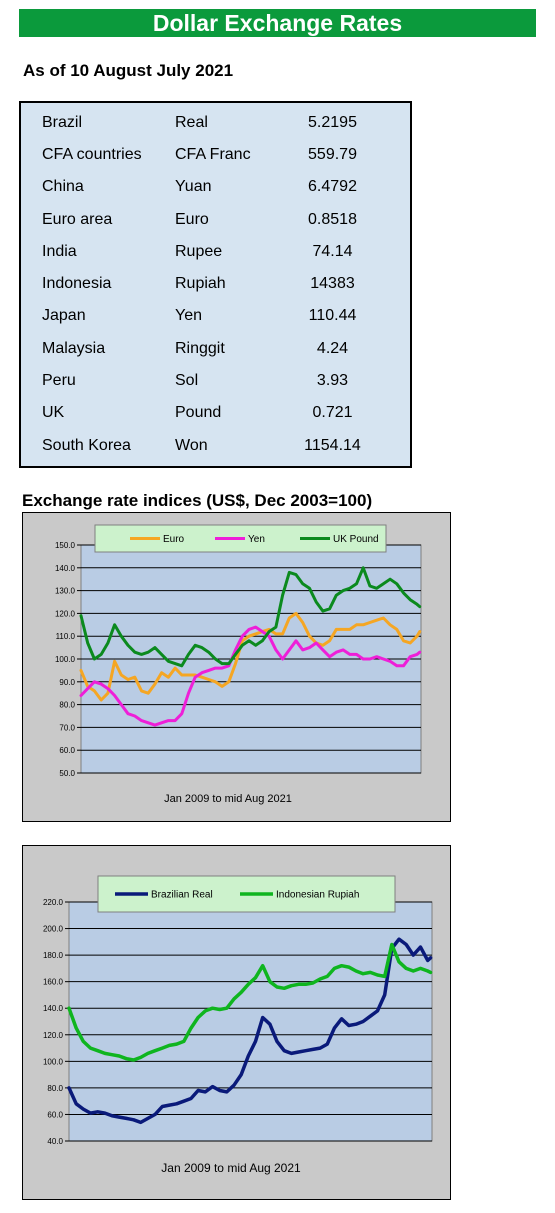 The image size is (555, 1213). What do you see at coordinates (193, 187) in the screenshot?
I see `rate-currency: Yuan` at bounding box center [193, 187].